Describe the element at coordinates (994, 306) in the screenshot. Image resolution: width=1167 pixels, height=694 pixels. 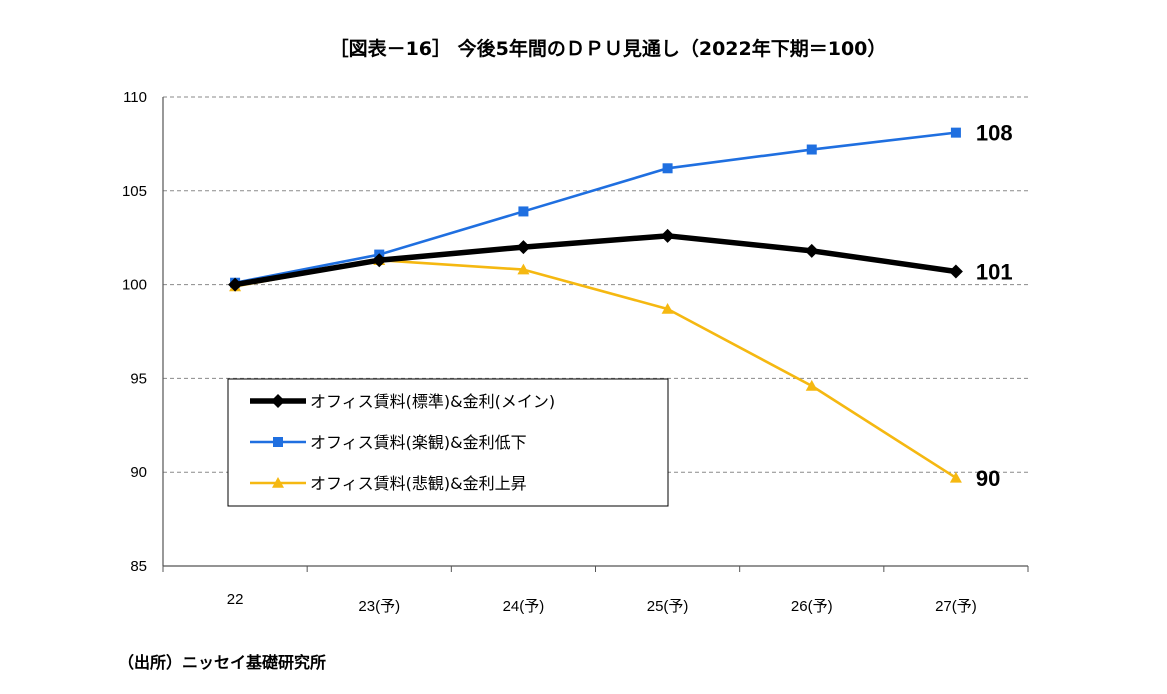
I see `end-value-labels: 101 108 90` at that location.